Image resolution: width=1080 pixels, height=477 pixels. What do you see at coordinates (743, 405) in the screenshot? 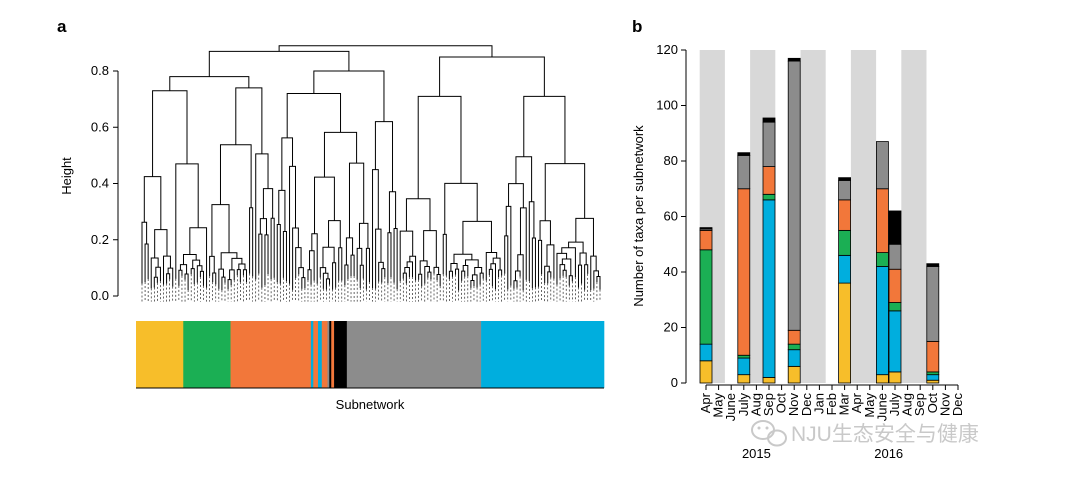
I see `x-tick-label: July` at bounding box center [743, 405].